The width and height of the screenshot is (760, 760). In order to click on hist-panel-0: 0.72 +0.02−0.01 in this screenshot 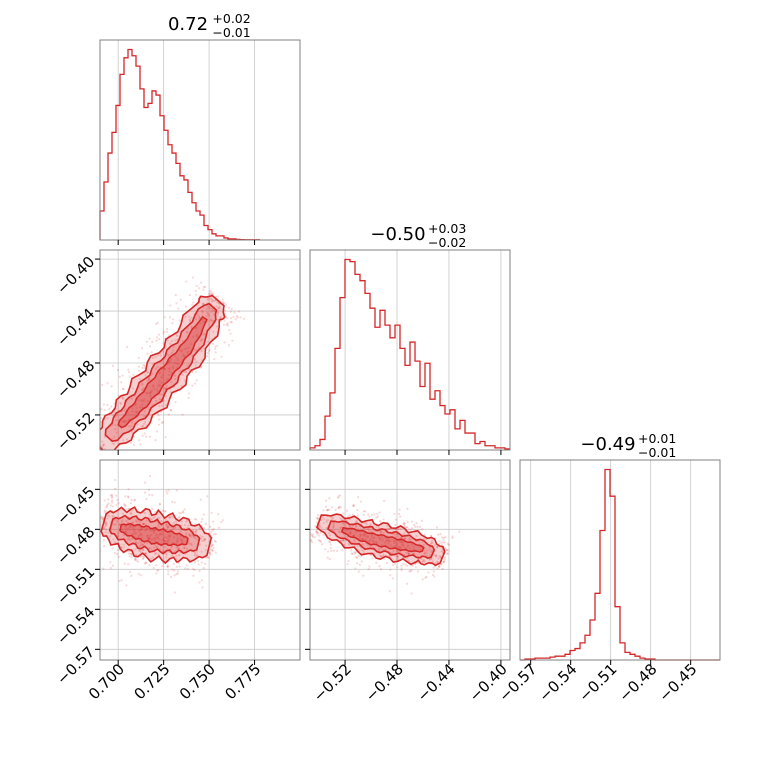, I will do `click(200, 128)`.